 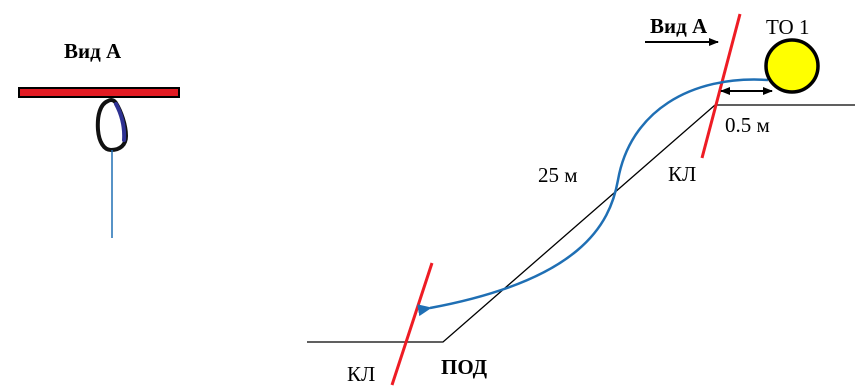 What do you see at coordinates (99, 92) in the screenshot?
I see `anchor-beam` at bounding box center [99, 92].